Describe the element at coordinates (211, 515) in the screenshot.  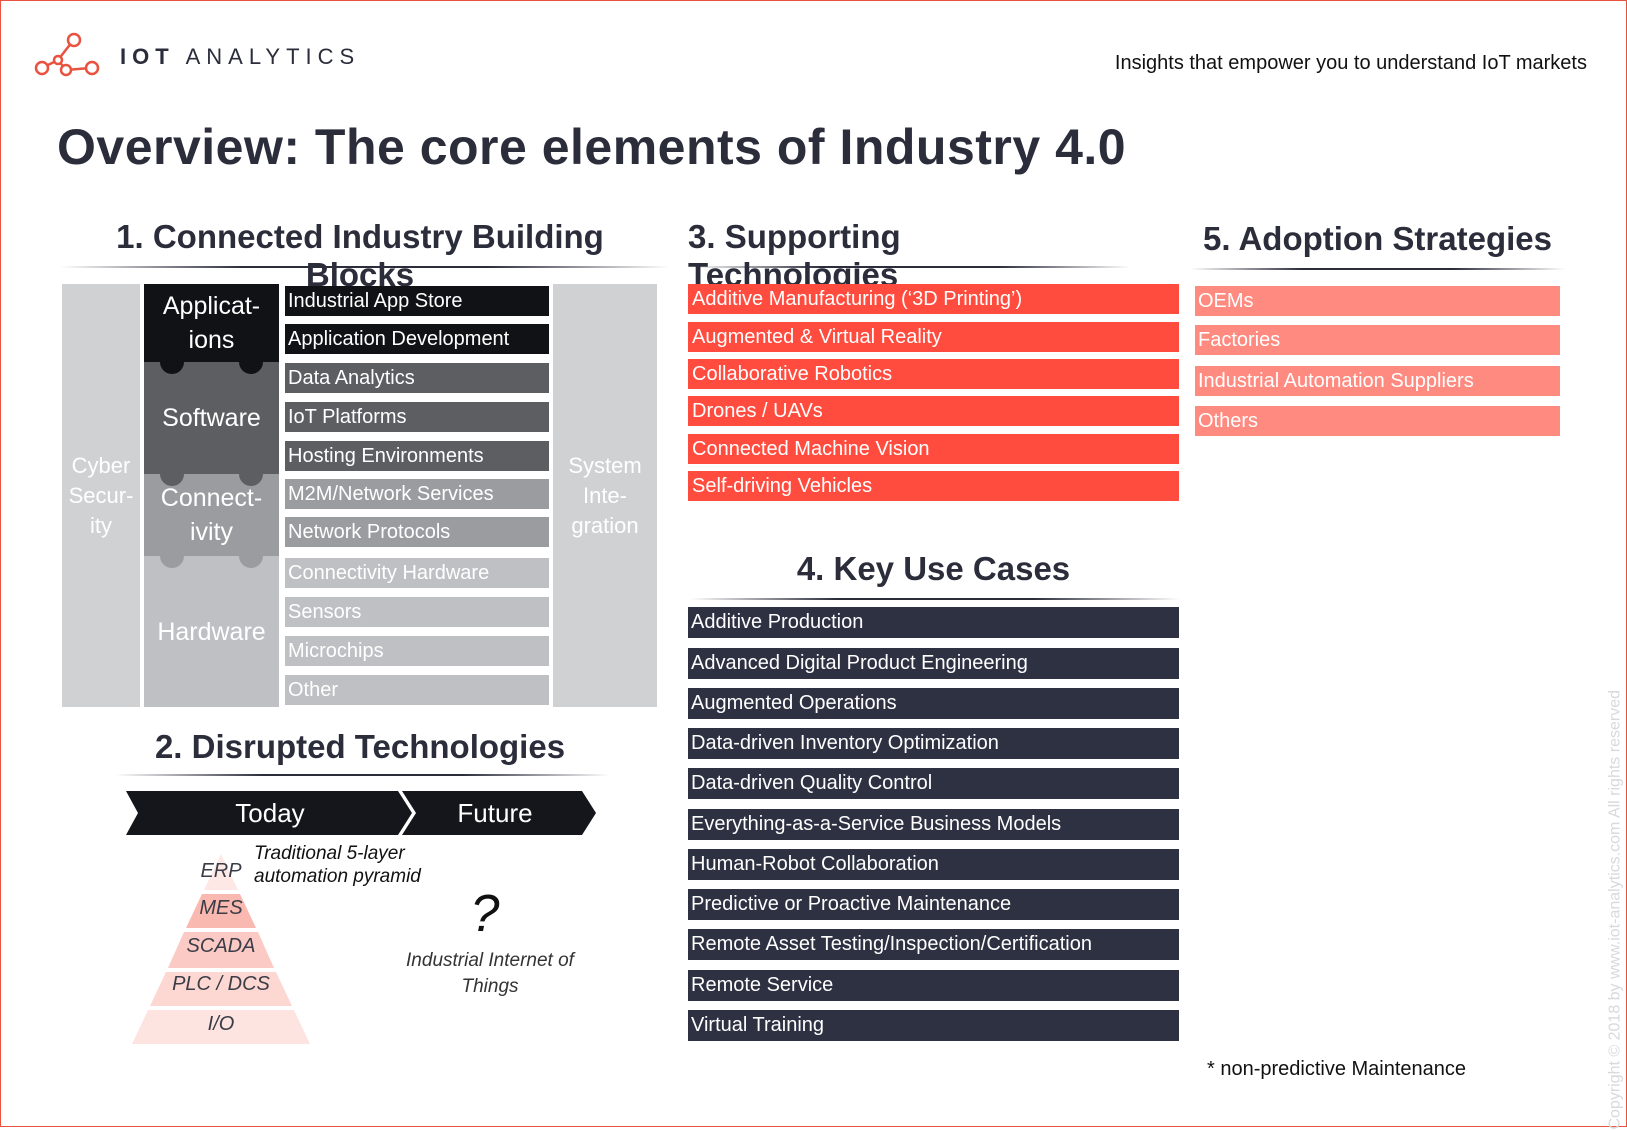
I see `layer-connectivity: Connect- ivity` at that location.